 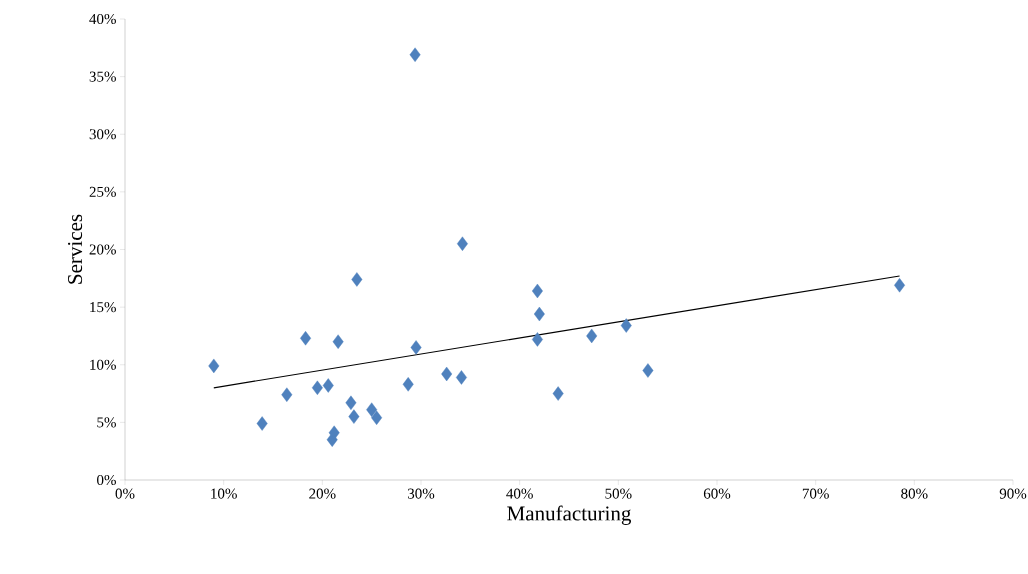 What do you see at coordinates (102, 19) in the screenshot?
I see `y-tick-label: 40%` at bounding box center [102, 19].